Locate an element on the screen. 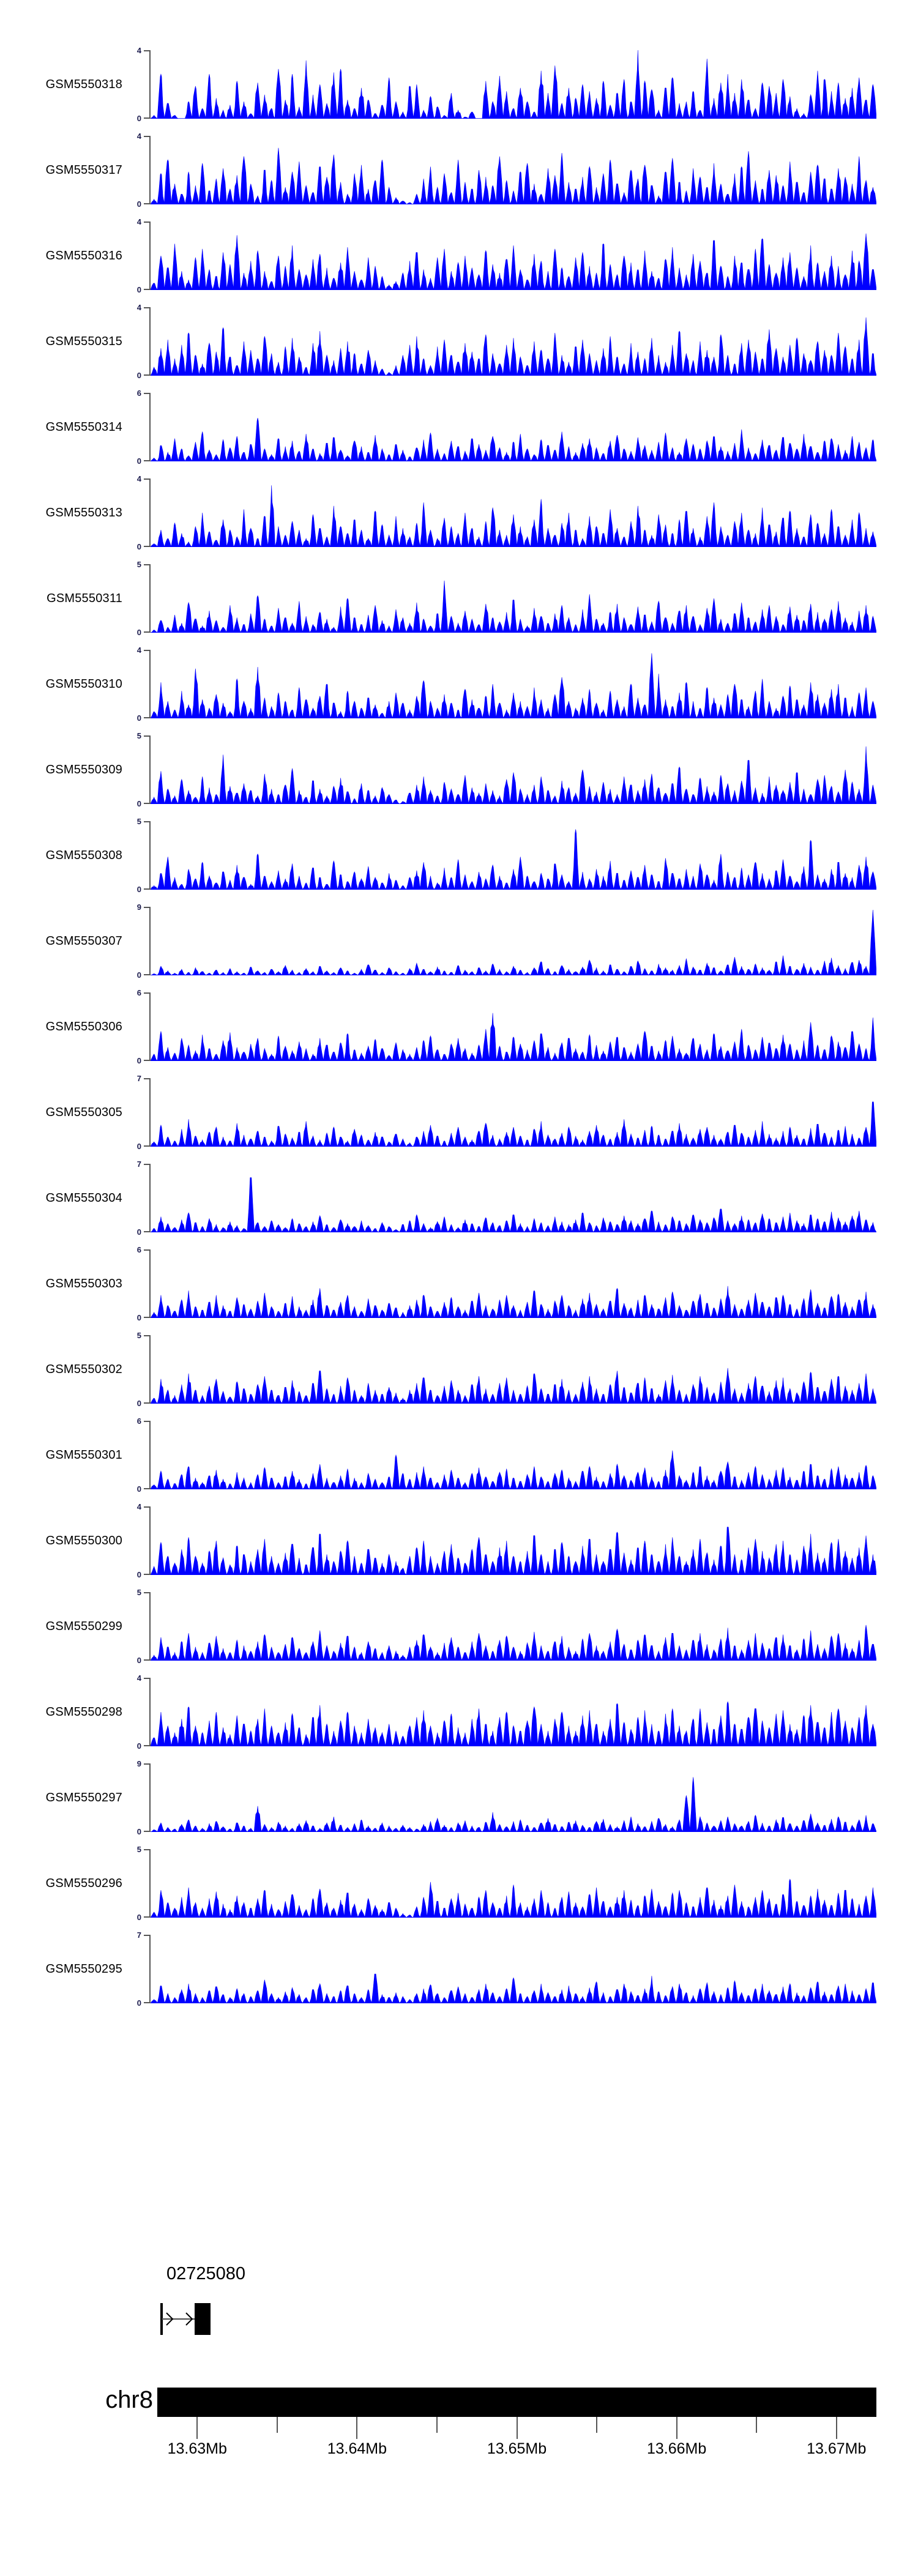  coverage-track-row: GSM5550318 4 0 is located at coordinates (459, 85).